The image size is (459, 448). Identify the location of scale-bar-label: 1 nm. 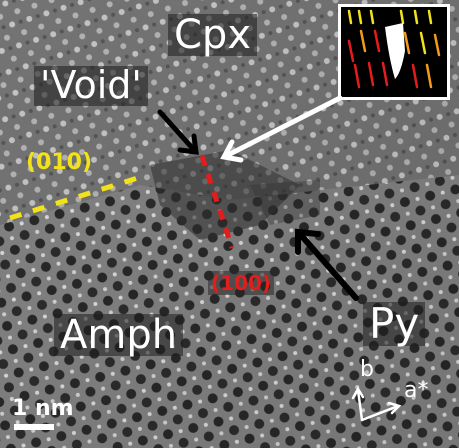
(43, 408).